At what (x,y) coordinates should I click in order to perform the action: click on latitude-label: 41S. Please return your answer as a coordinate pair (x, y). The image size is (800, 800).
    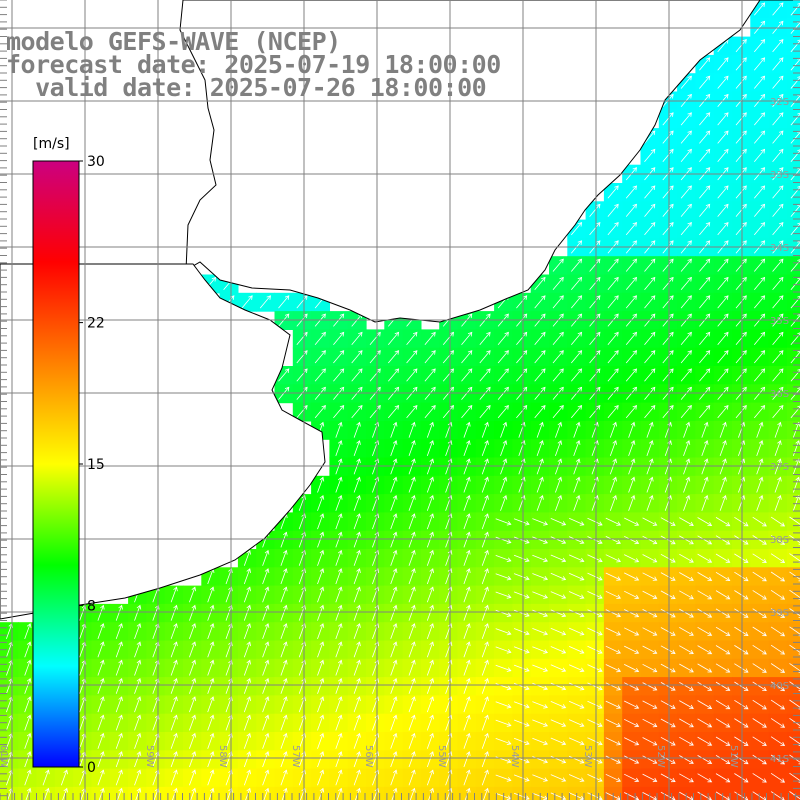
    Looking at the image, I should click on (779, 759).